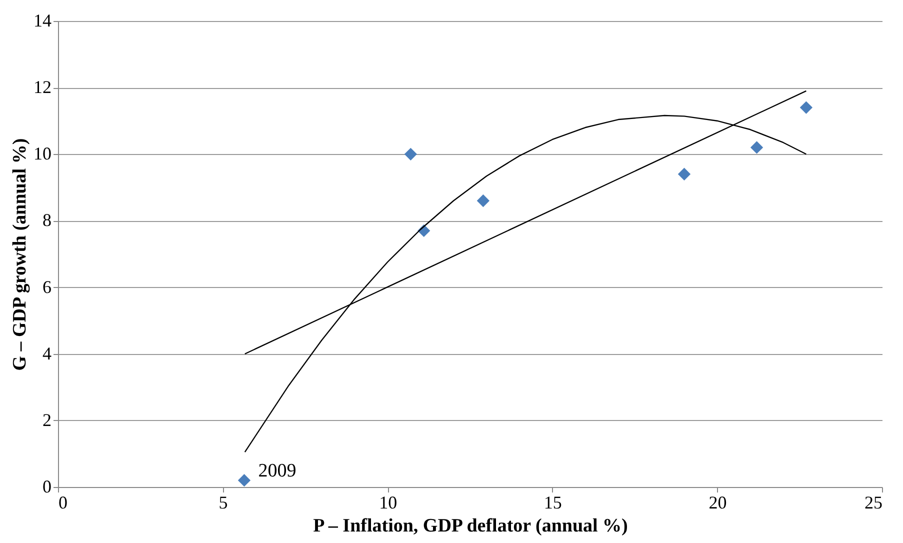  What do you see at coordinates (47, 486) in the screenshot?
I see `y-tick-label: 0` at bounding box center [47, 486].